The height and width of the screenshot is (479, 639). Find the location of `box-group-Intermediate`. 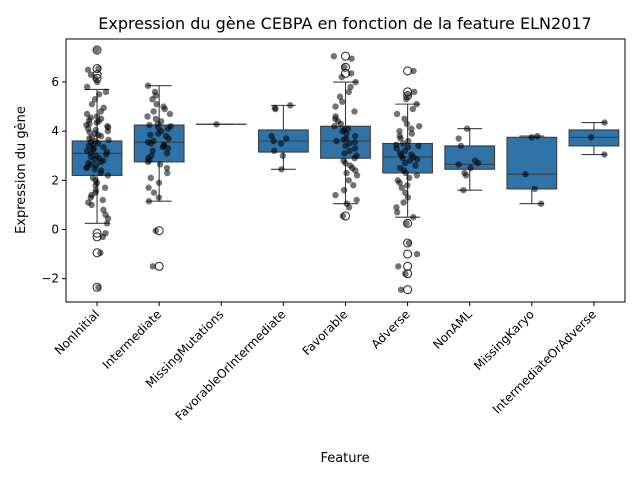

box-group-Intermediate is located at coordinates (159, 178).